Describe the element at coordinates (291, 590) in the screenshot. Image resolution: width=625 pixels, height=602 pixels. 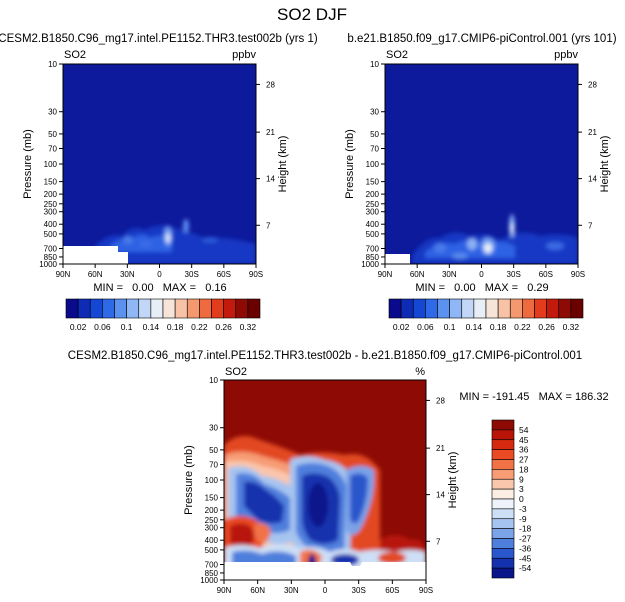
I see `x-tick-label: 30N` at that location.